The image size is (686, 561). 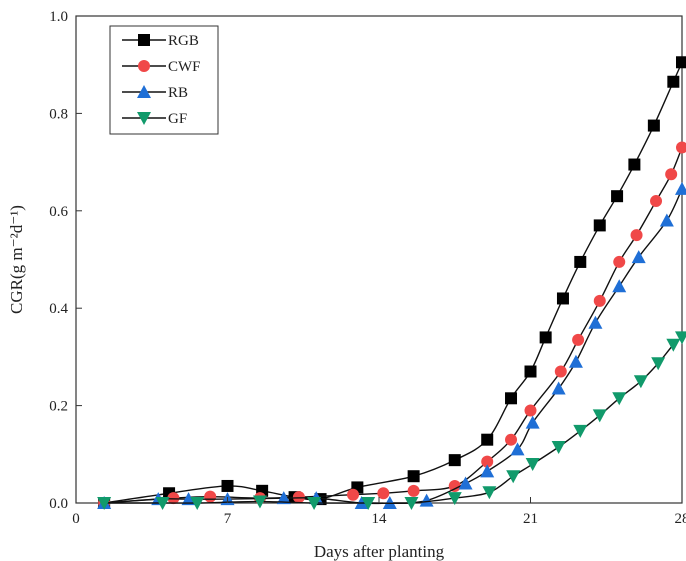 What do you see at coordinates (76, 519) in the screenshot?
I see `x-tick-label: 0` at bounding box center [76, 519].